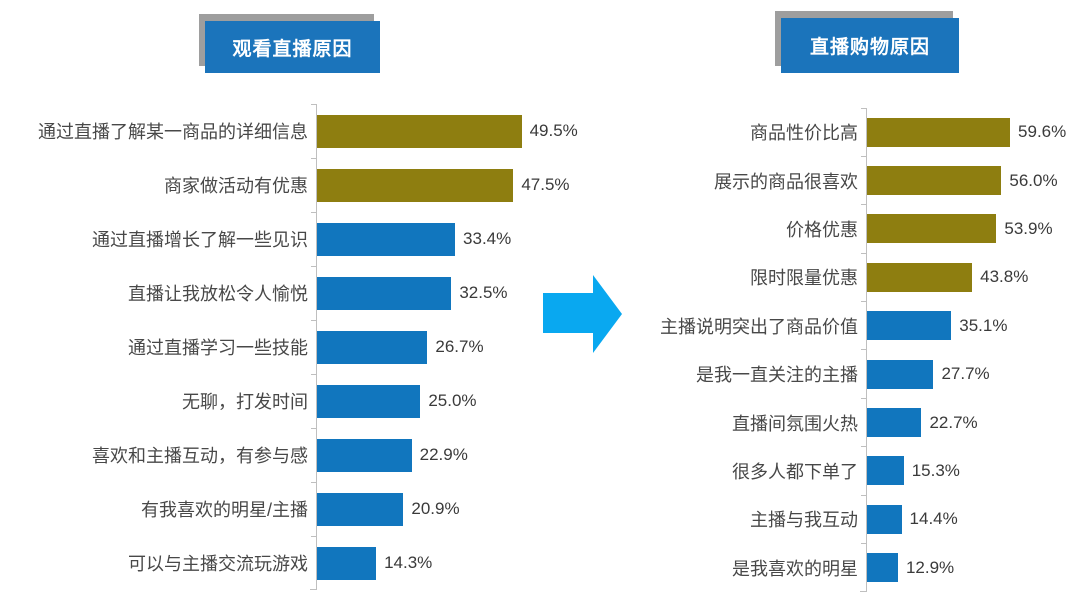  What do you see at coordinates (224, 510) in the screenshot?
I see `category-label: 有我喜欢的明星/主播` at bounding box center [224, 510].